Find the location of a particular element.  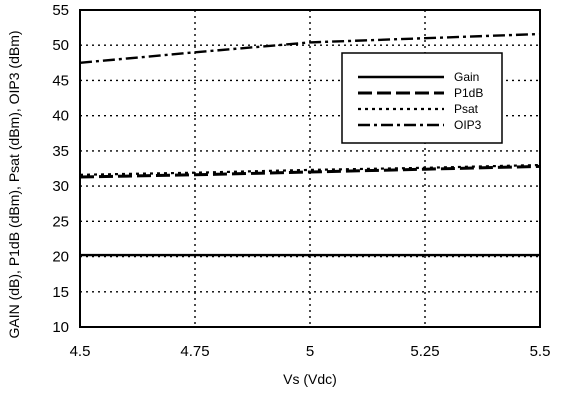

y-tick-label: 50 is located at coordinates (60, 45).